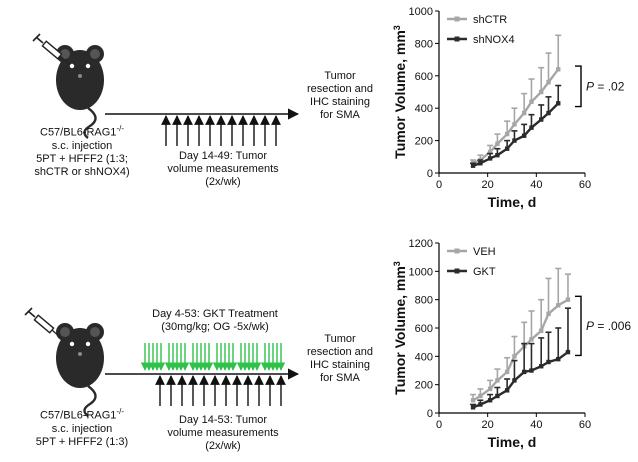 The image size is (638, 462). Describe the element at coordinates (421, 244) in the screenshot. I see `y-tick-label: 1200` at that location.